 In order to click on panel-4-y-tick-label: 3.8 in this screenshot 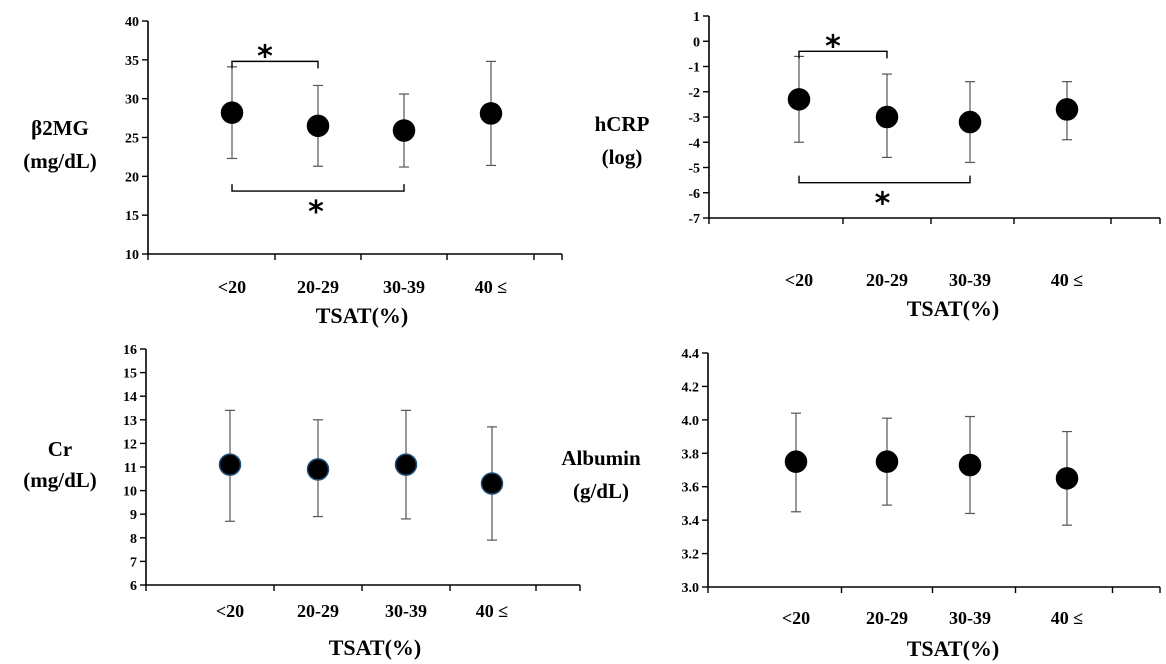, I will do `click(691, 454)`.